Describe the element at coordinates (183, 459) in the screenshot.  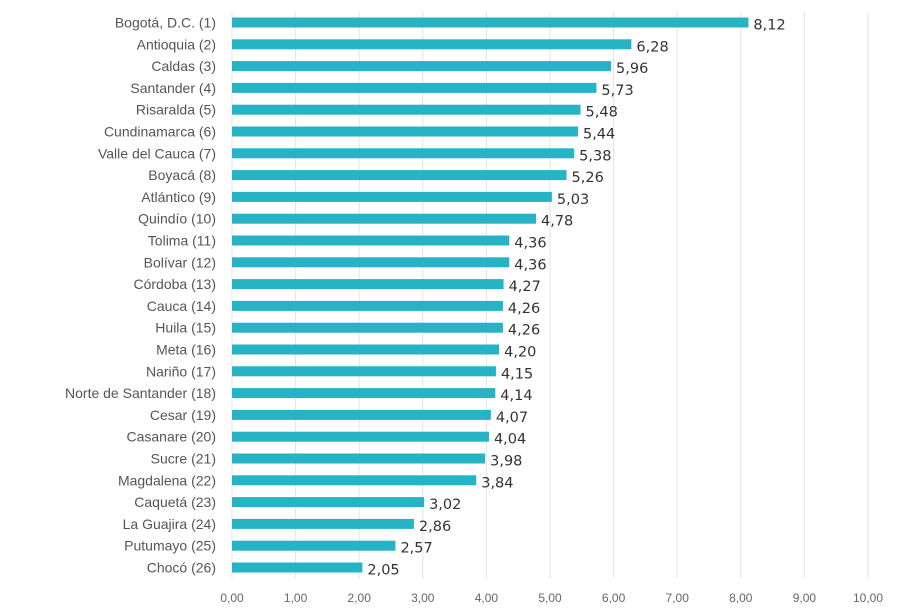
I see `category-label: Sucre (21)` at that location.